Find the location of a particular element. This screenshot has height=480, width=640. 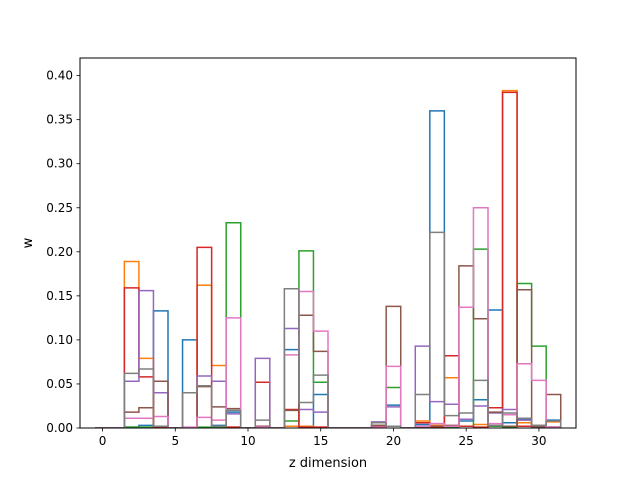

x-tick-label: 5 is located at coordinates (175, 441).